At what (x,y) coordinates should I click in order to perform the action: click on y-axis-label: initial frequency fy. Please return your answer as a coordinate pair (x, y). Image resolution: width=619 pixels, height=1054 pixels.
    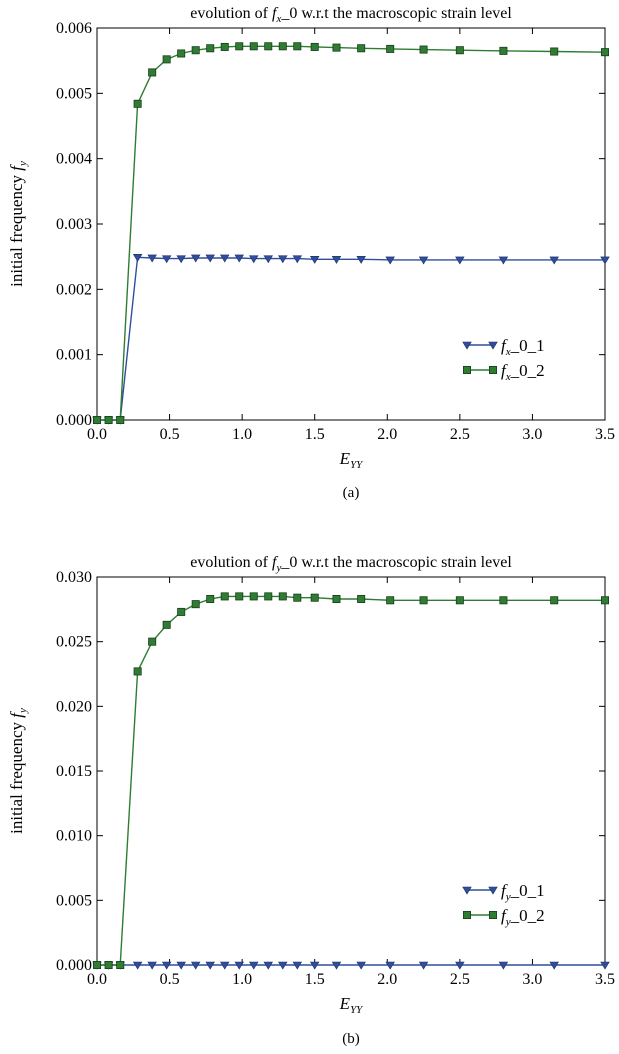
    Looking at the image, I should click on (18, 771).